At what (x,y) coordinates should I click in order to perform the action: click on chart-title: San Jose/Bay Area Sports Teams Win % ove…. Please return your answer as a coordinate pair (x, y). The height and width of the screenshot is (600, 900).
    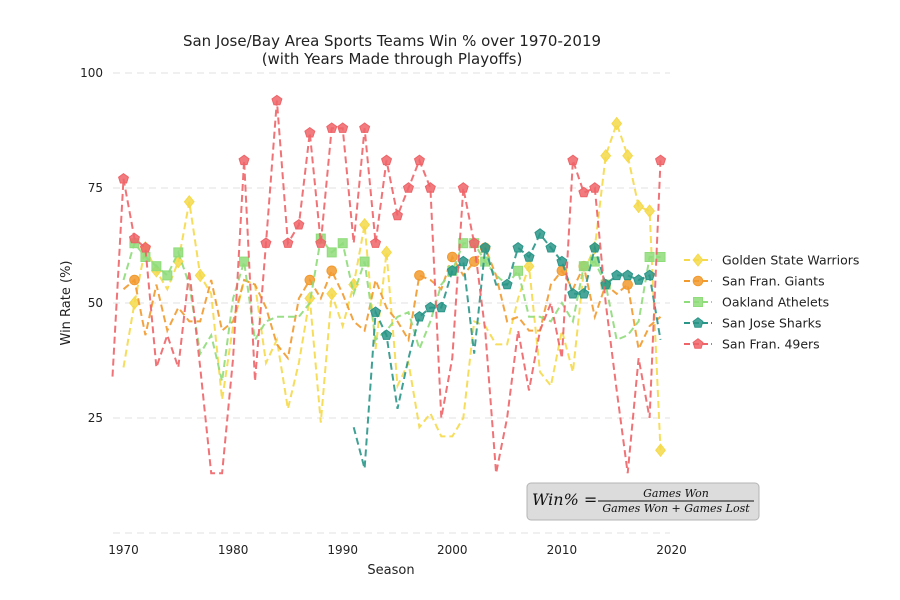
    Looking at the image, I should click on (392, 41).